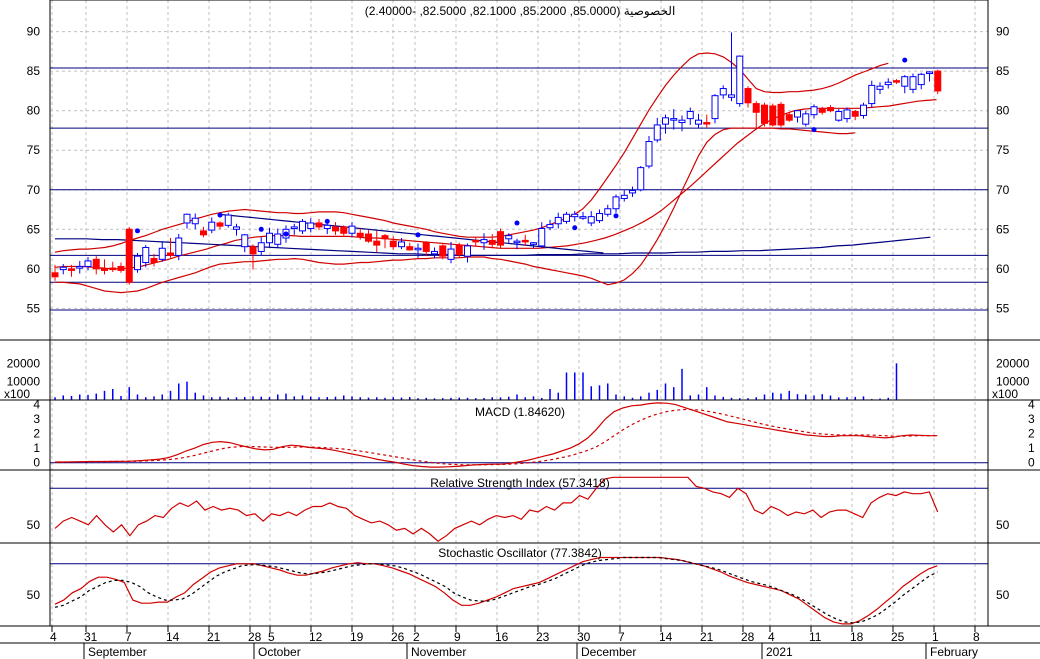 The width and height of the screenshot is (1040, 659). What do you see at coordinates (1003, 308) in the screenshot?
I see `price-tick-label-right: 55` at bounding box center [1003, 308].